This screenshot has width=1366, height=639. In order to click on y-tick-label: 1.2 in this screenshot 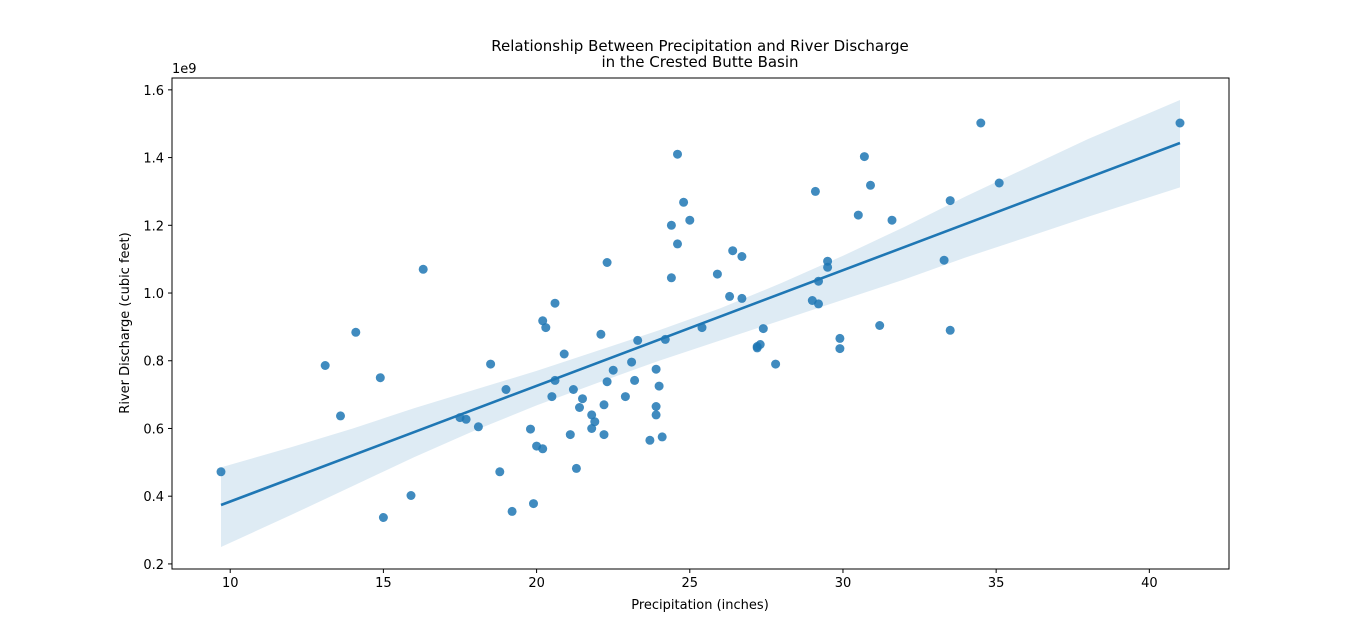, I will do `click(153, 226)`.